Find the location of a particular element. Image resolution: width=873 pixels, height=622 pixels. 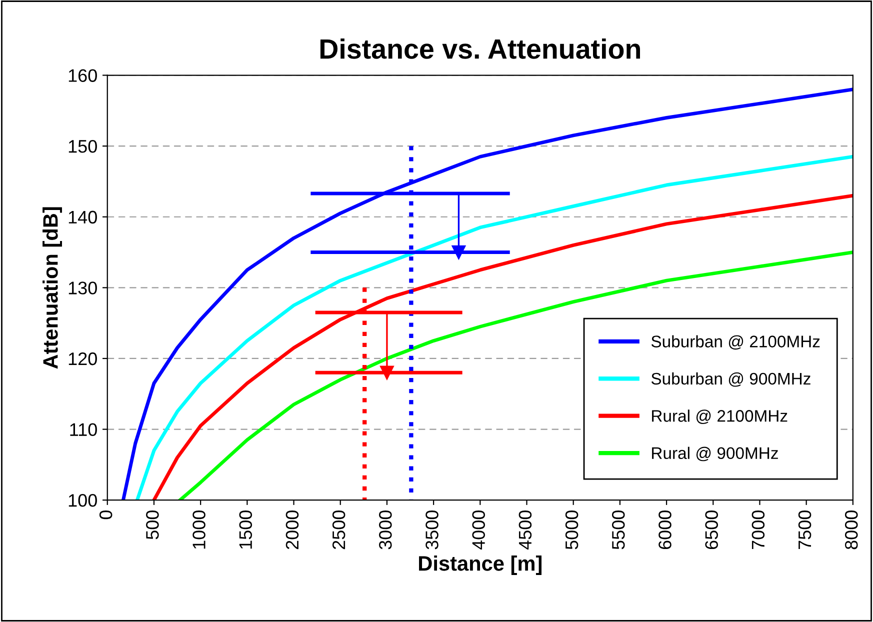

x-tick-label: 8000 is located at coordinates (851, 530).